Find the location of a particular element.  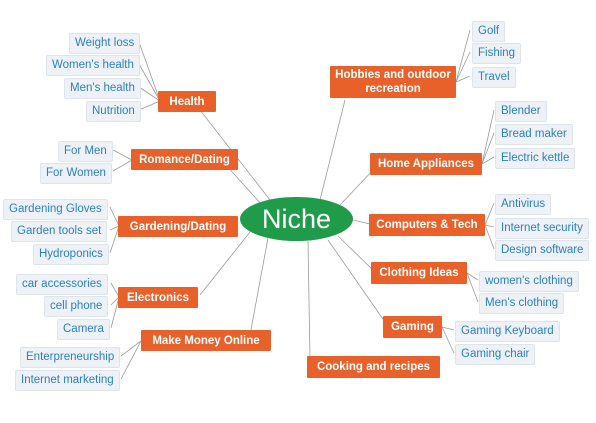

leaf-hydroponics: Hydroponics is located at coordinates (71, 254).